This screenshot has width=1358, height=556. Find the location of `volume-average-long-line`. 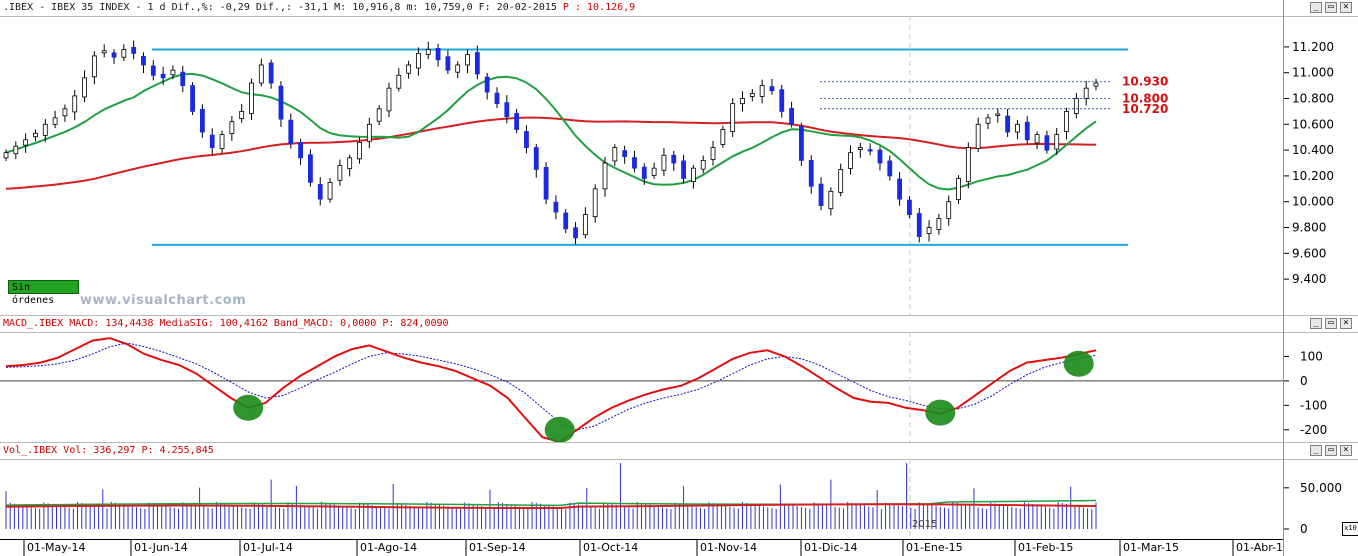

volume-average-long-line is located at coordinates (551, 506).